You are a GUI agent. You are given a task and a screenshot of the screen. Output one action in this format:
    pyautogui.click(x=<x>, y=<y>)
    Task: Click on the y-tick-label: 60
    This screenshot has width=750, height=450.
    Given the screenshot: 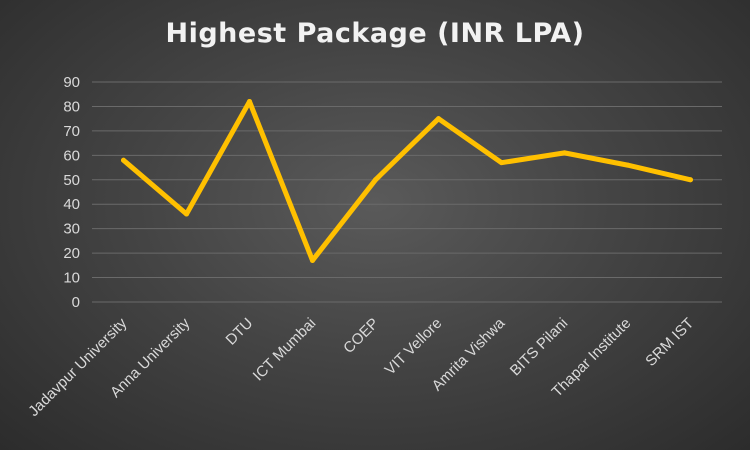 What is the action you would take?
    pyautogui.click(x=71, y=155)
    